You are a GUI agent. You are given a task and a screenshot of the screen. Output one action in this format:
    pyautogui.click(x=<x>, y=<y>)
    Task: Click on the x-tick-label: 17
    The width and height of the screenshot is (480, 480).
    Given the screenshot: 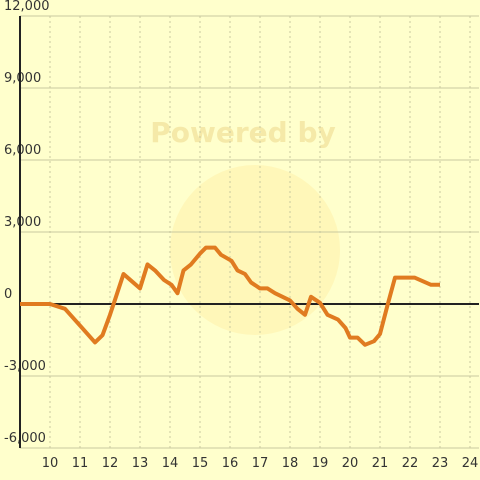 What is the action you would take?
    pyautogui.click(x=260, y=463)
    